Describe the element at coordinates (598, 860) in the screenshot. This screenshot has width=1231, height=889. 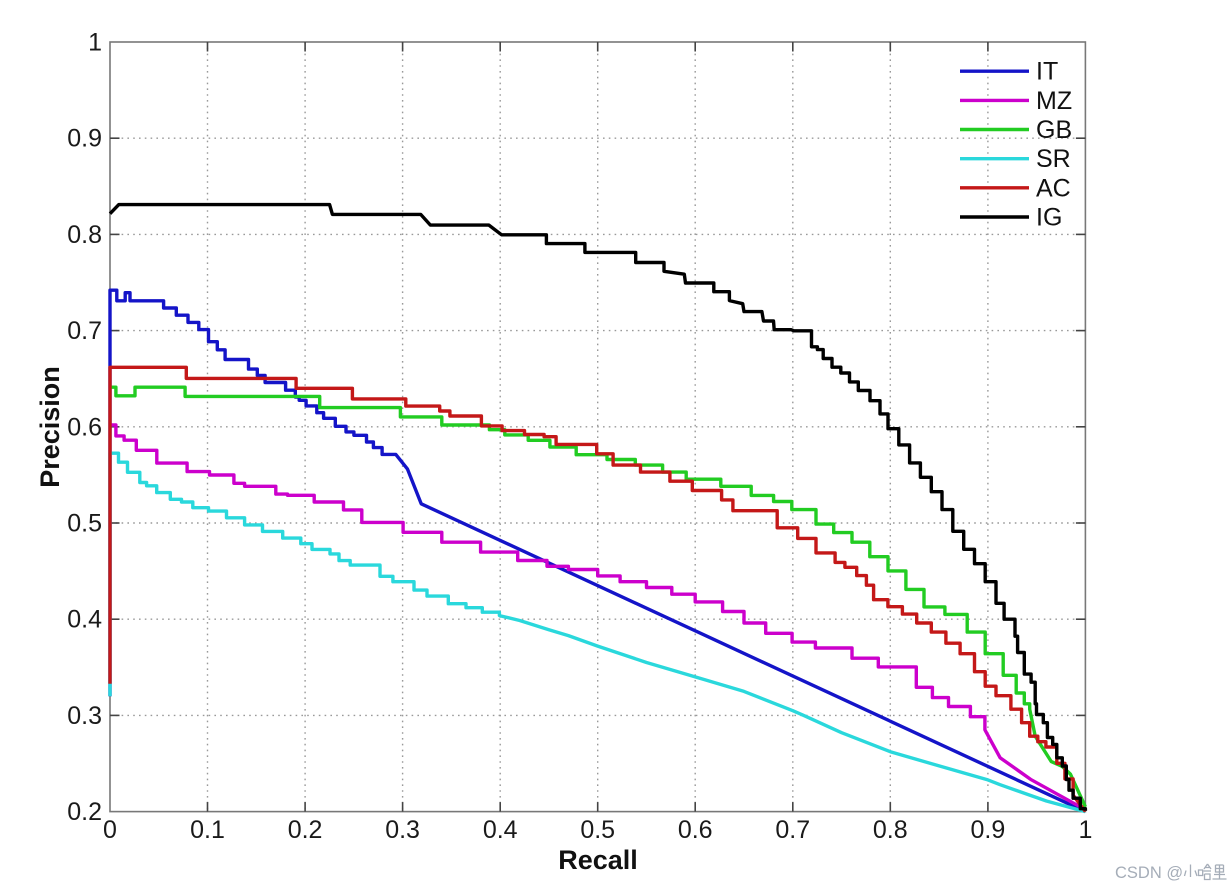
I see `svg-text: Recall` at that location.